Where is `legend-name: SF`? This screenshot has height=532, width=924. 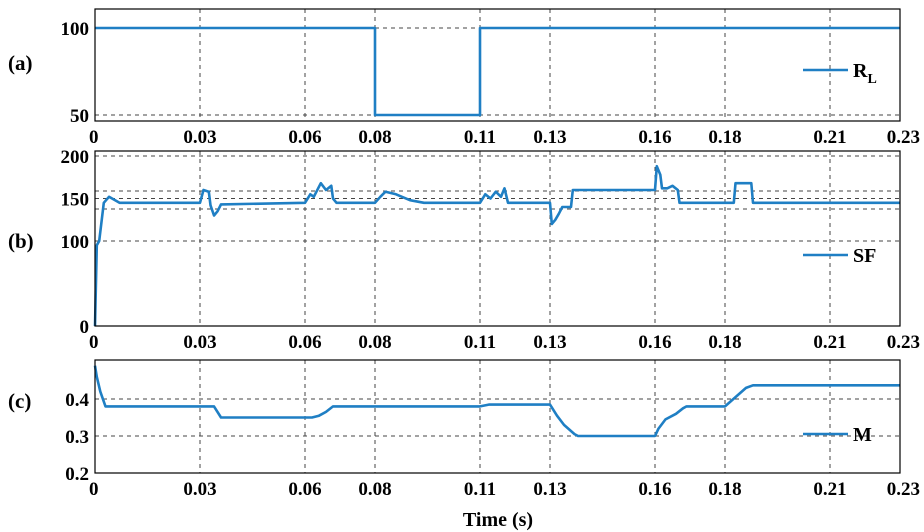 legend-name: SF is located at coordinates (864, 256).